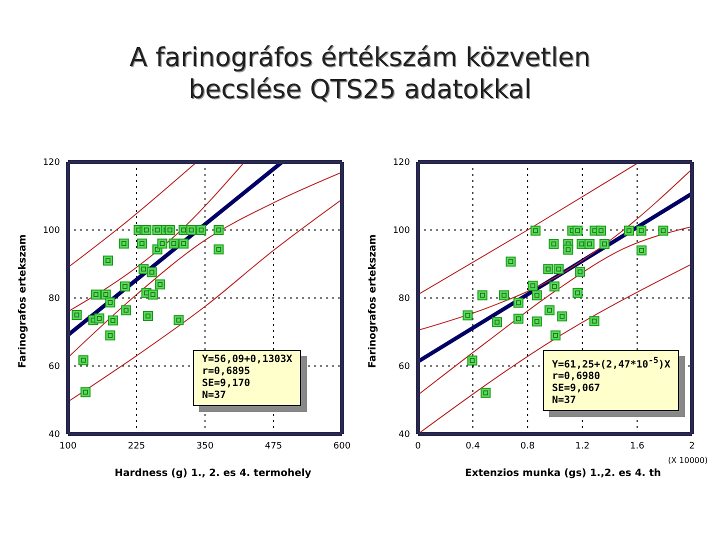 This screenshot has height=540, width=720. I want to click on x-tick-label: 0.4, so click(473, 446).